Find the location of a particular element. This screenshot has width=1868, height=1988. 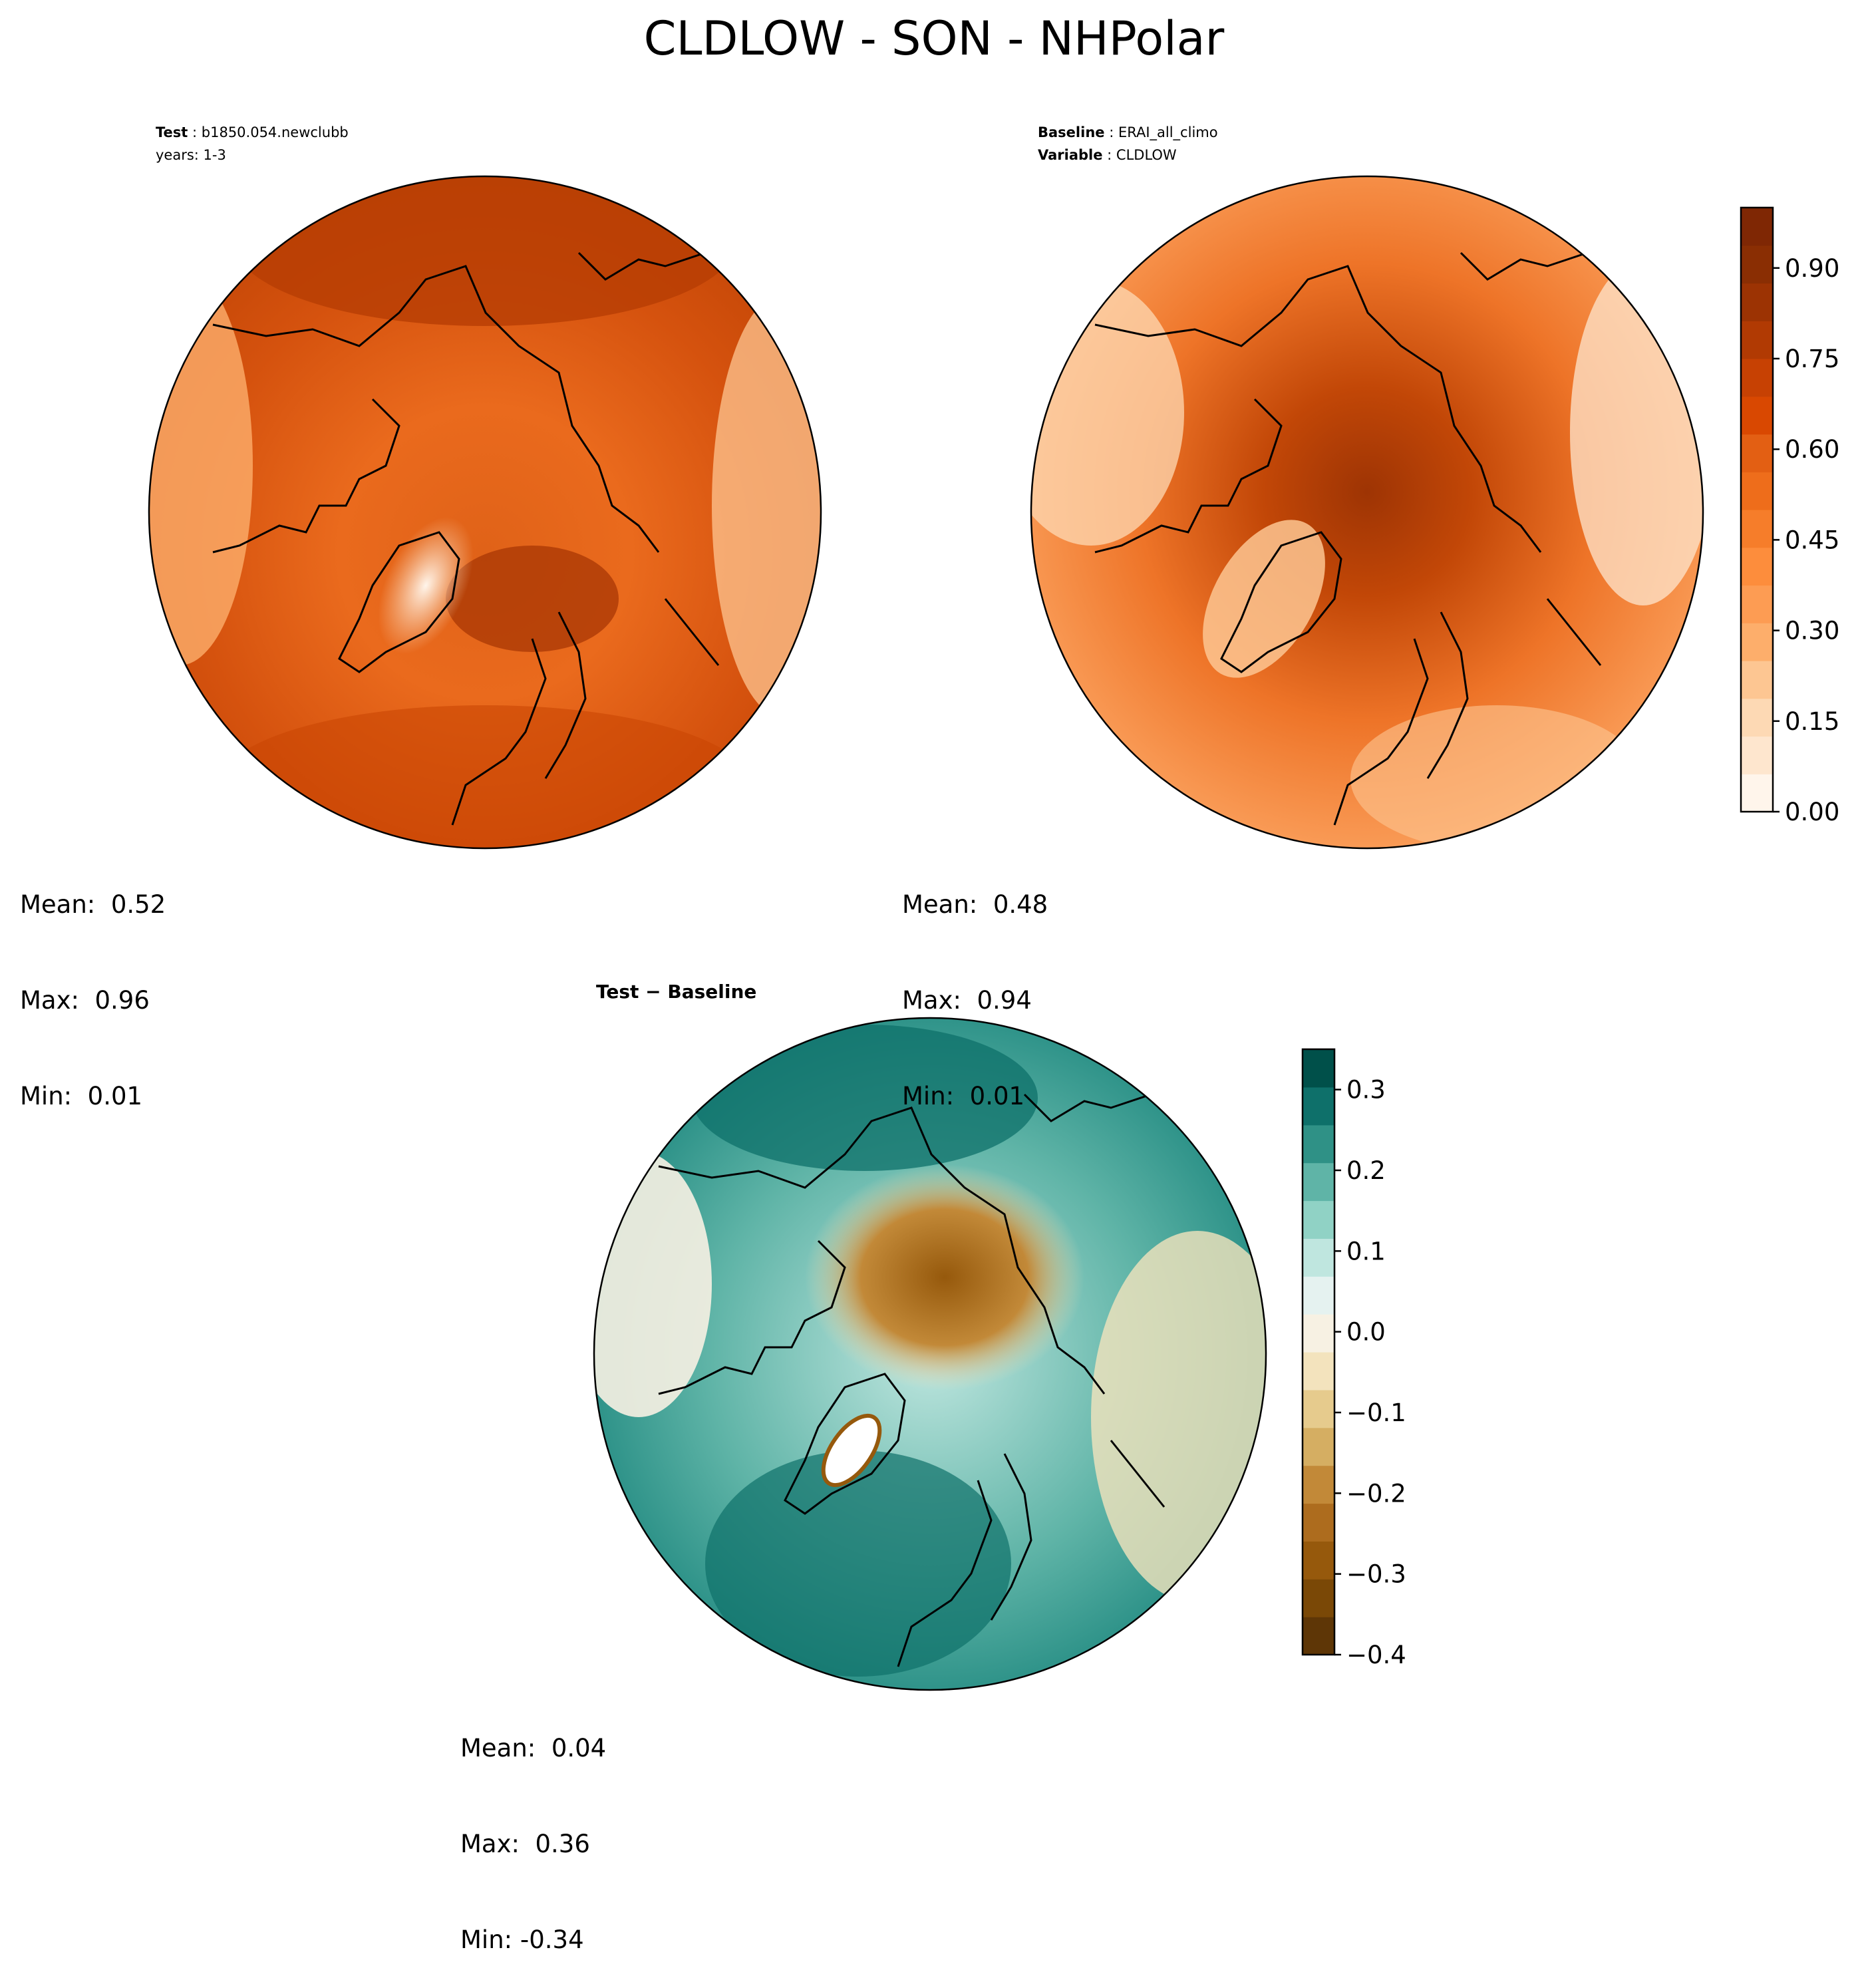

diff-header: Test − Baseline is located at coordinates (677, 992).